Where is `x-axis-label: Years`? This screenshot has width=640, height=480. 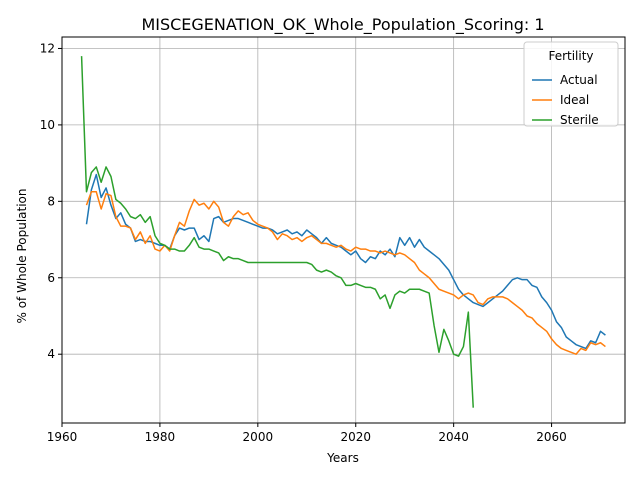
x-axis-label: Years is located at coordinates (342, 458).